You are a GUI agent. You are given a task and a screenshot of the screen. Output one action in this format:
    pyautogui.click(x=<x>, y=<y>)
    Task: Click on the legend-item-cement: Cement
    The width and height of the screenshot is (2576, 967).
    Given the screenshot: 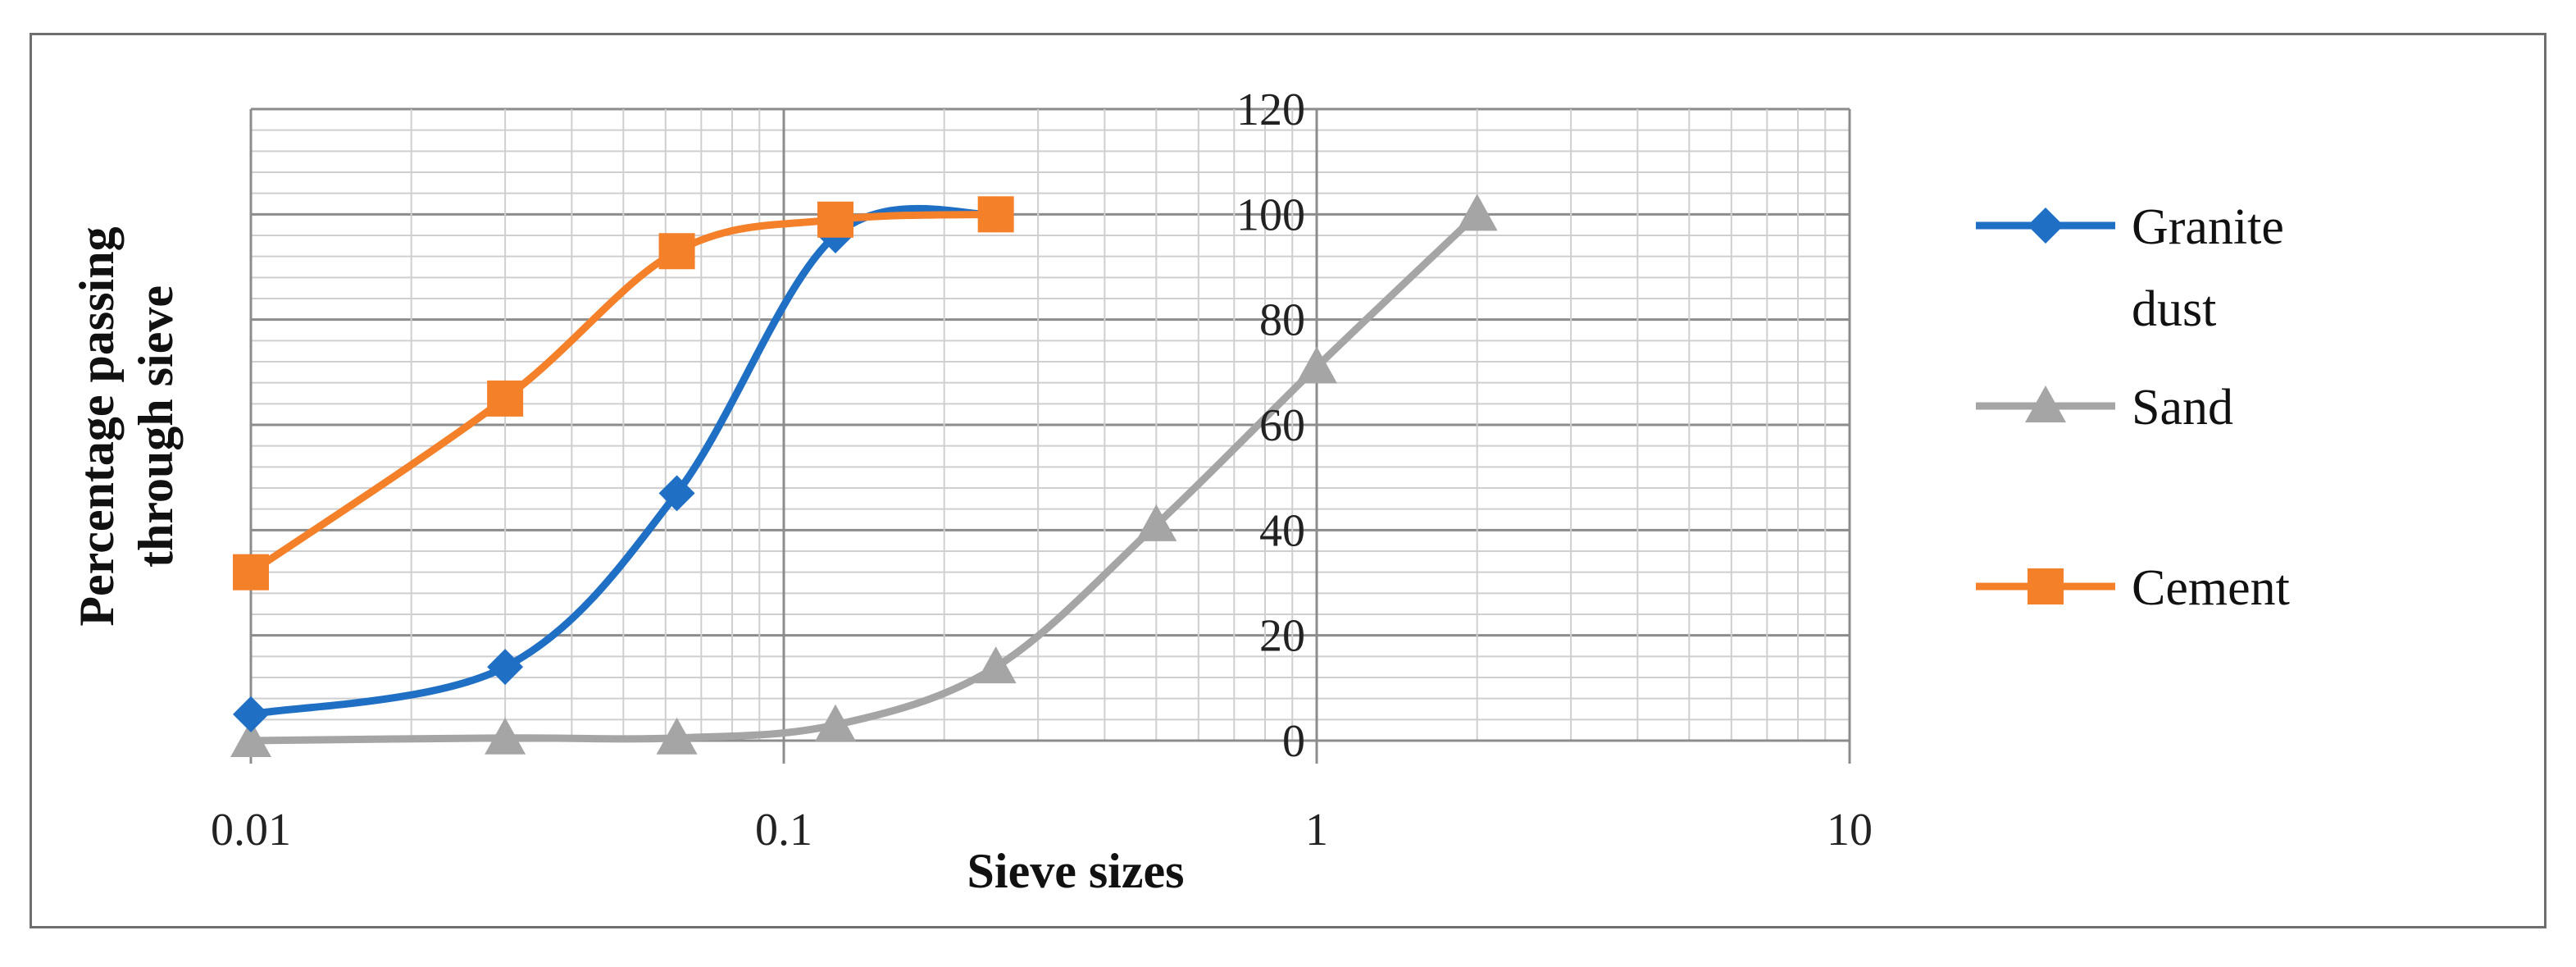 What is the action you would take?
    pyautogui.click(x=2133, y=588)
    